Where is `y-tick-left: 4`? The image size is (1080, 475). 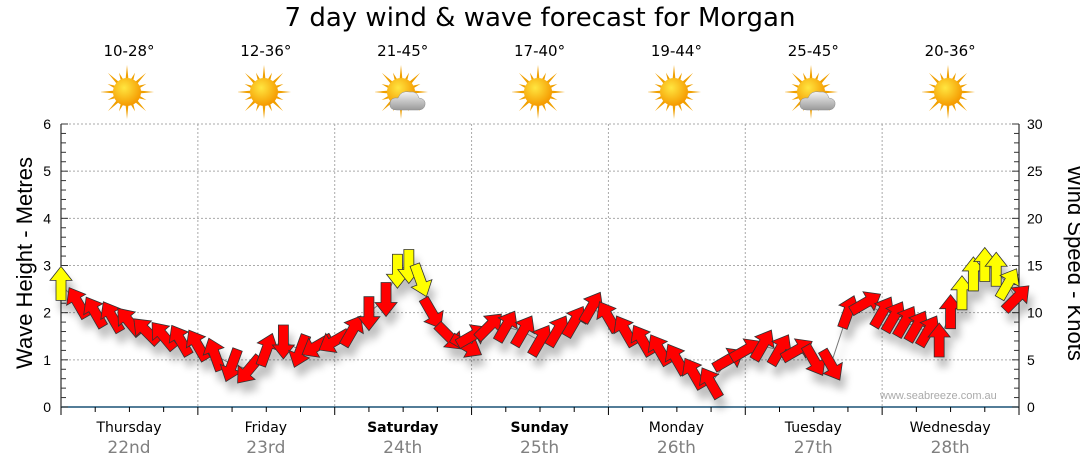
y-tick-left: 4 is located at coordinates (47, 218).